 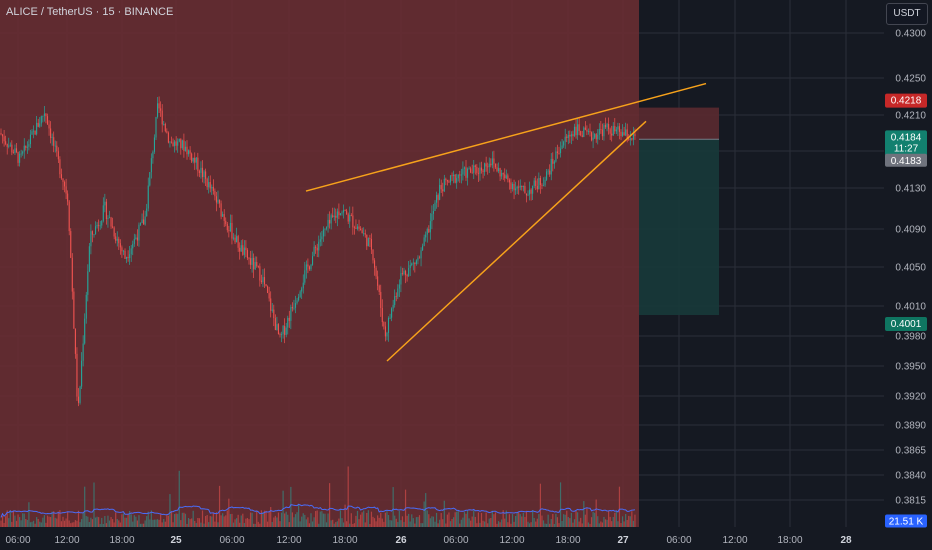 I want to click on price-tick-label: 0.3890, so click(x=910, y=426).